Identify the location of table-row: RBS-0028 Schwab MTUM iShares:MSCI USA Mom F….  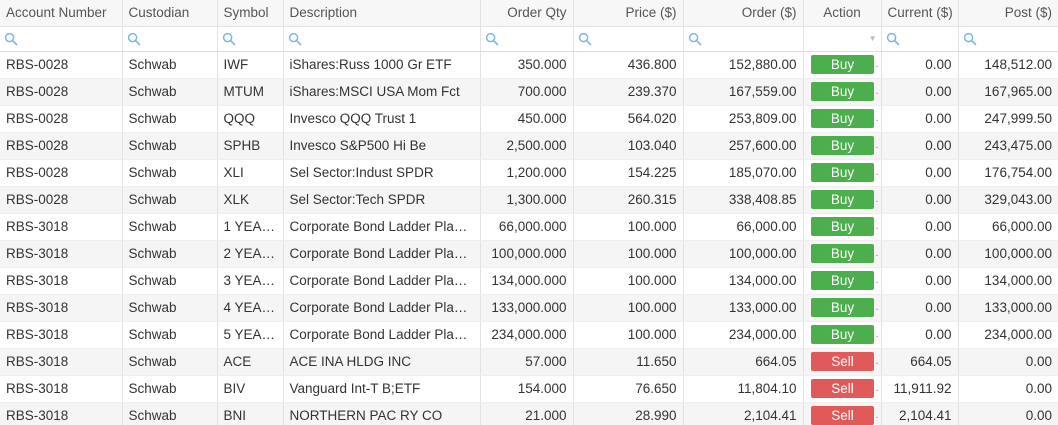
(529, 92).